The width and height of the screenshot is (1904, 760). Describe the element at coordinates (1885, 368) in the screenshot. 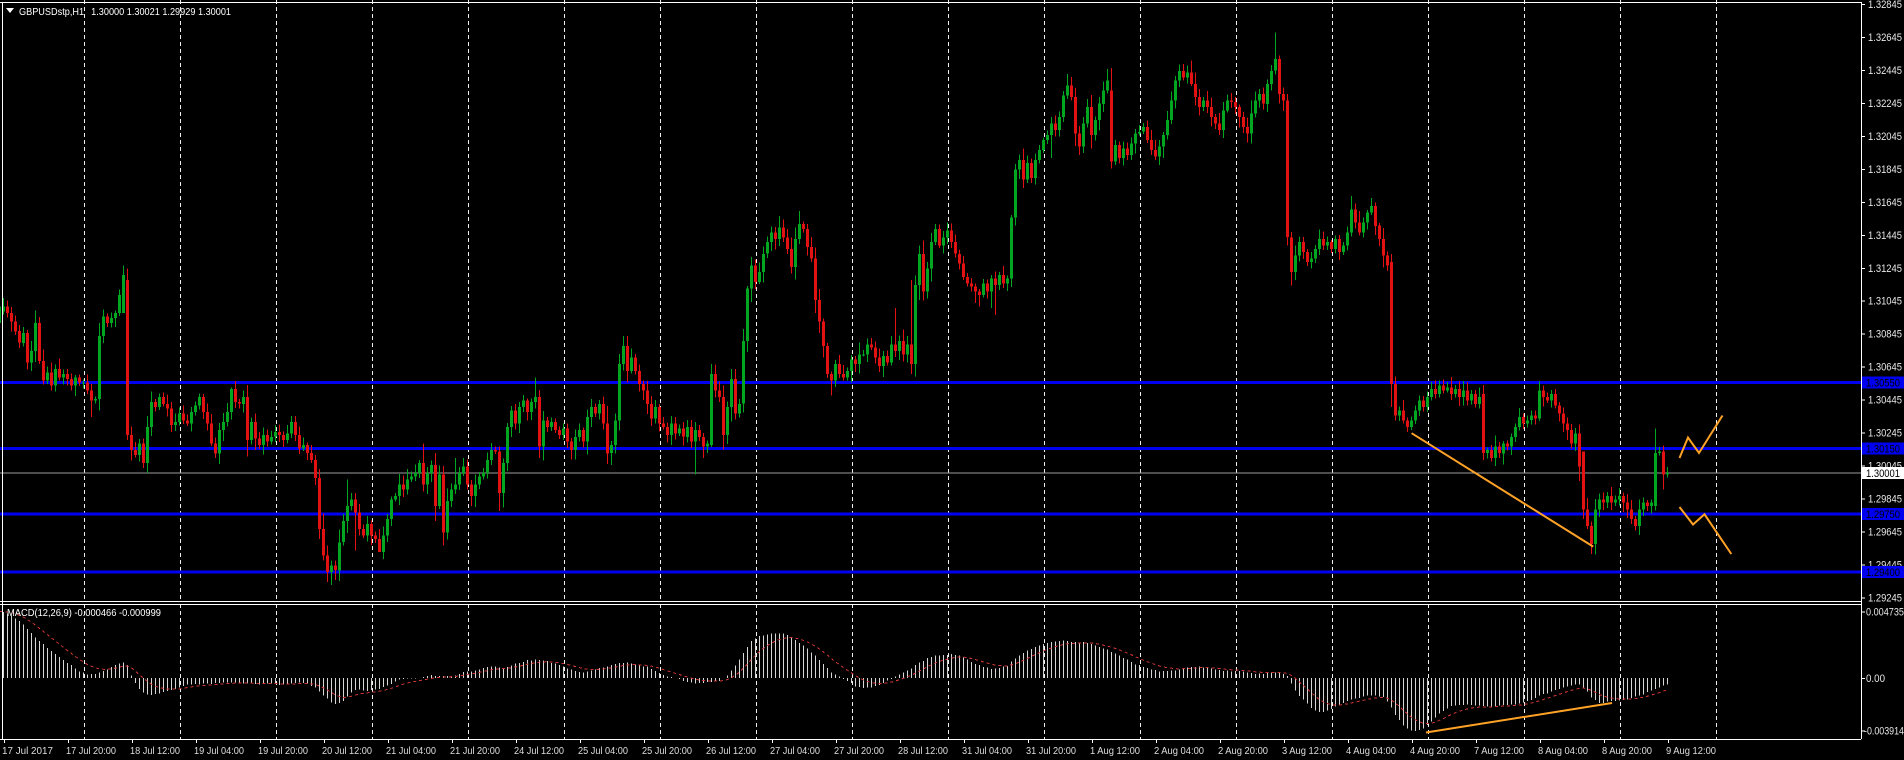

I see `svg-text: 1.30645` at that location.